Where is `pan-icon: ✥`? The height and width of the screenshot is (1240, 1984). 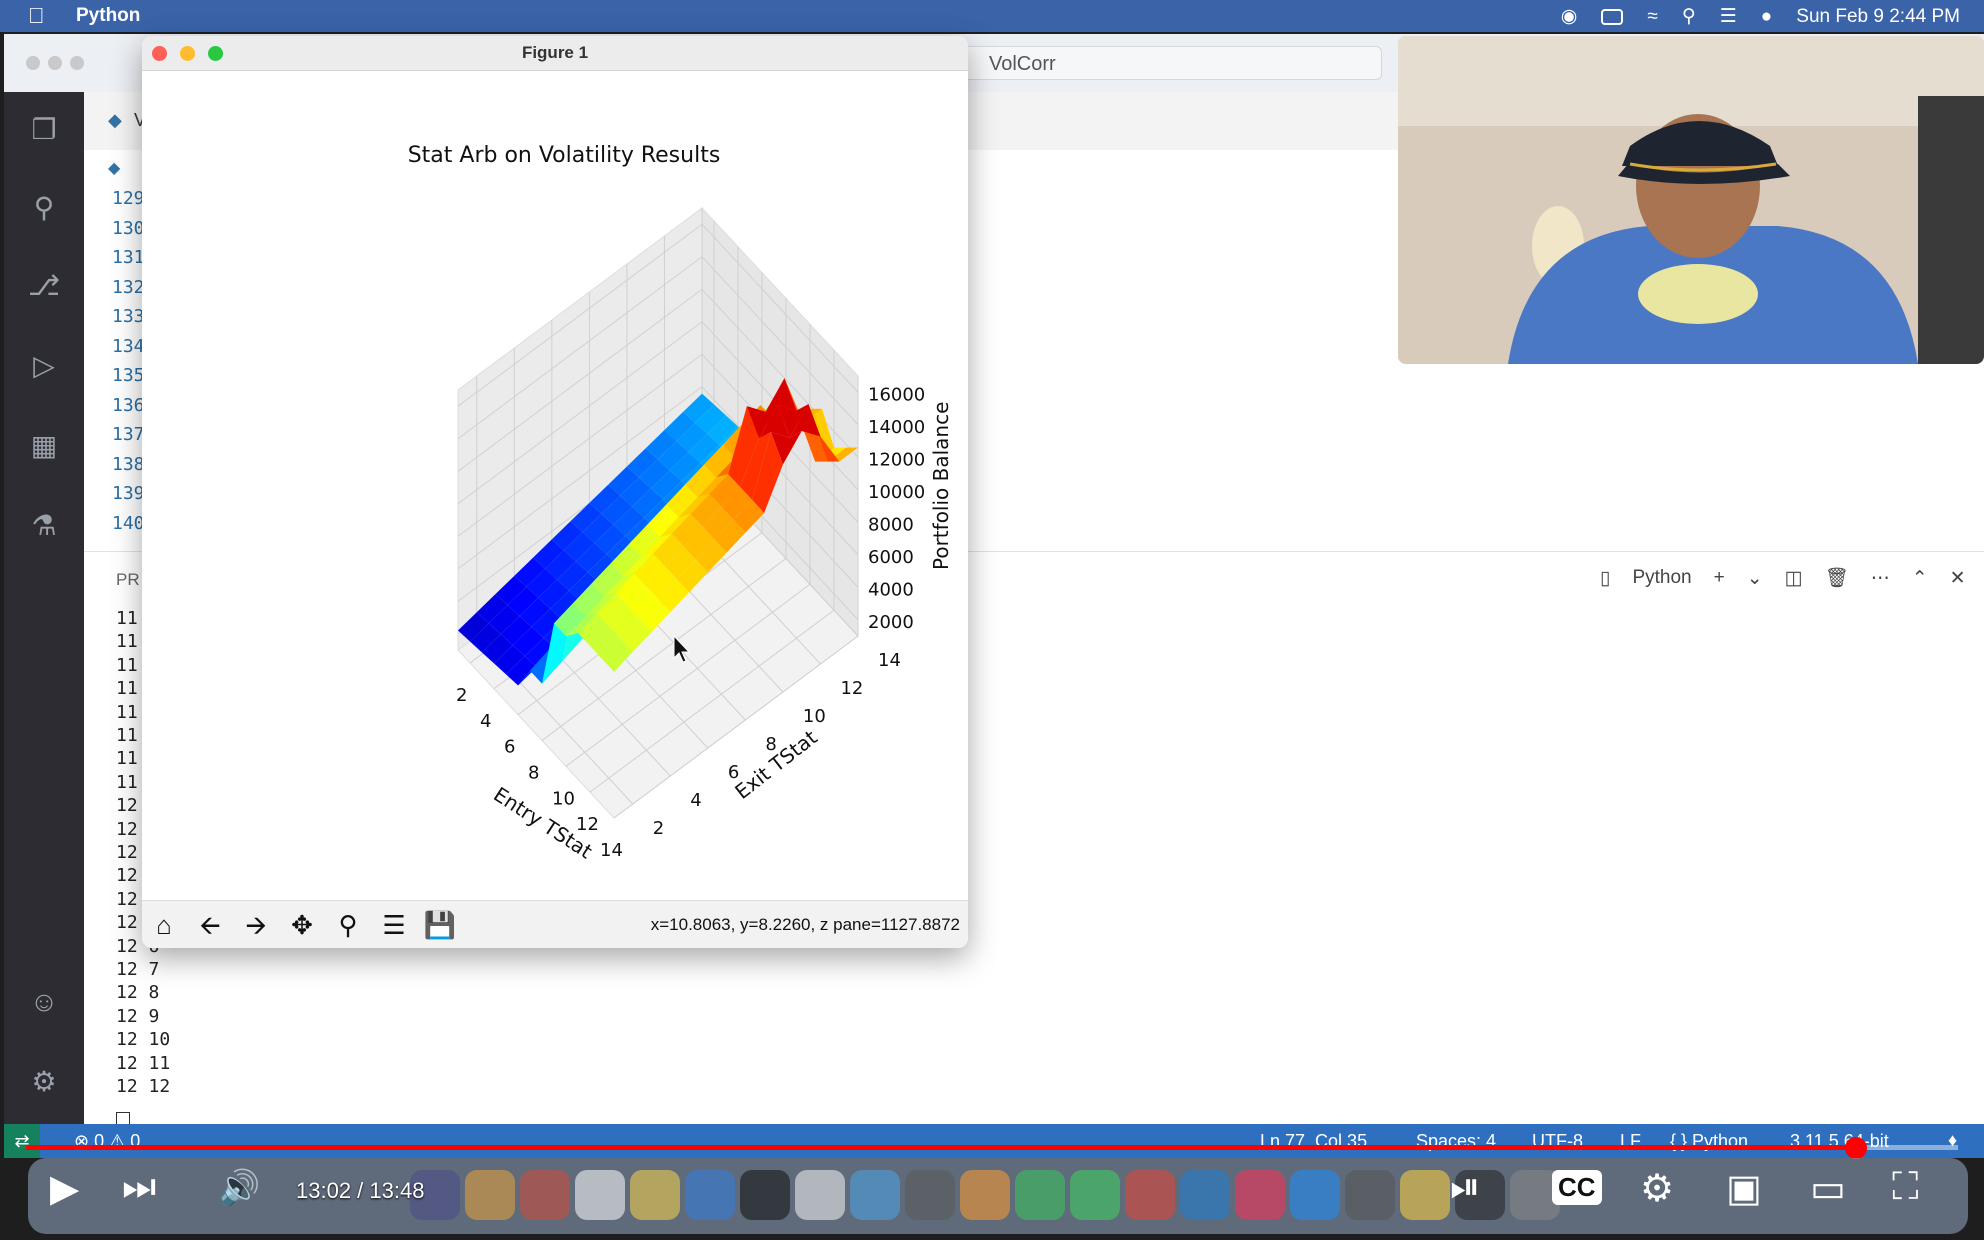
pan-icon: ✥ is located at coordinates (302, 925).